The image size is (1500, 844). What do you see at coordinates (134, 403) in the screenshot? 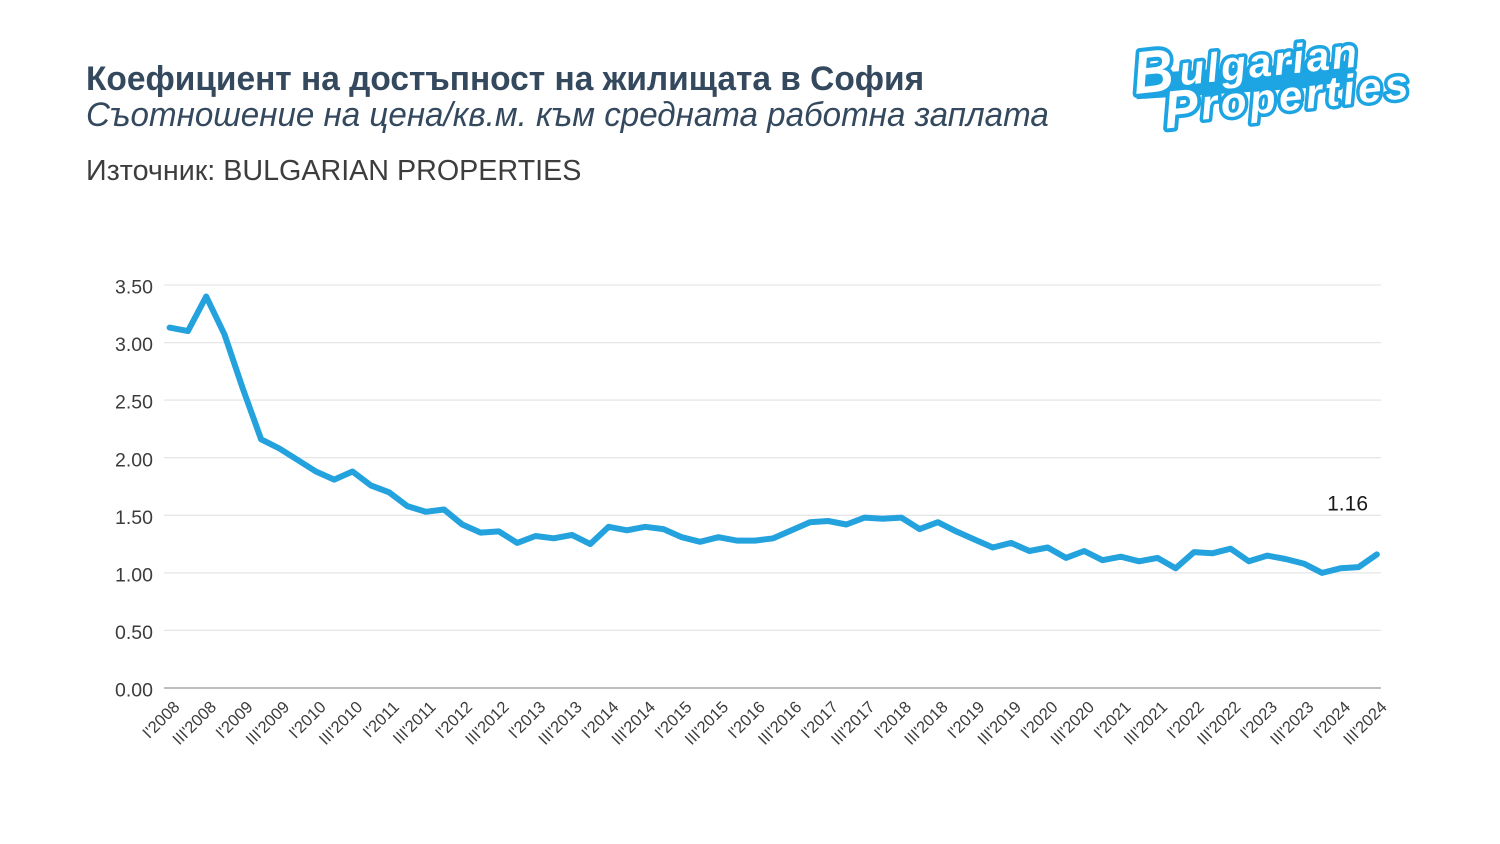
I see `svg-text: 2.50` at bounding box center [134, 403].